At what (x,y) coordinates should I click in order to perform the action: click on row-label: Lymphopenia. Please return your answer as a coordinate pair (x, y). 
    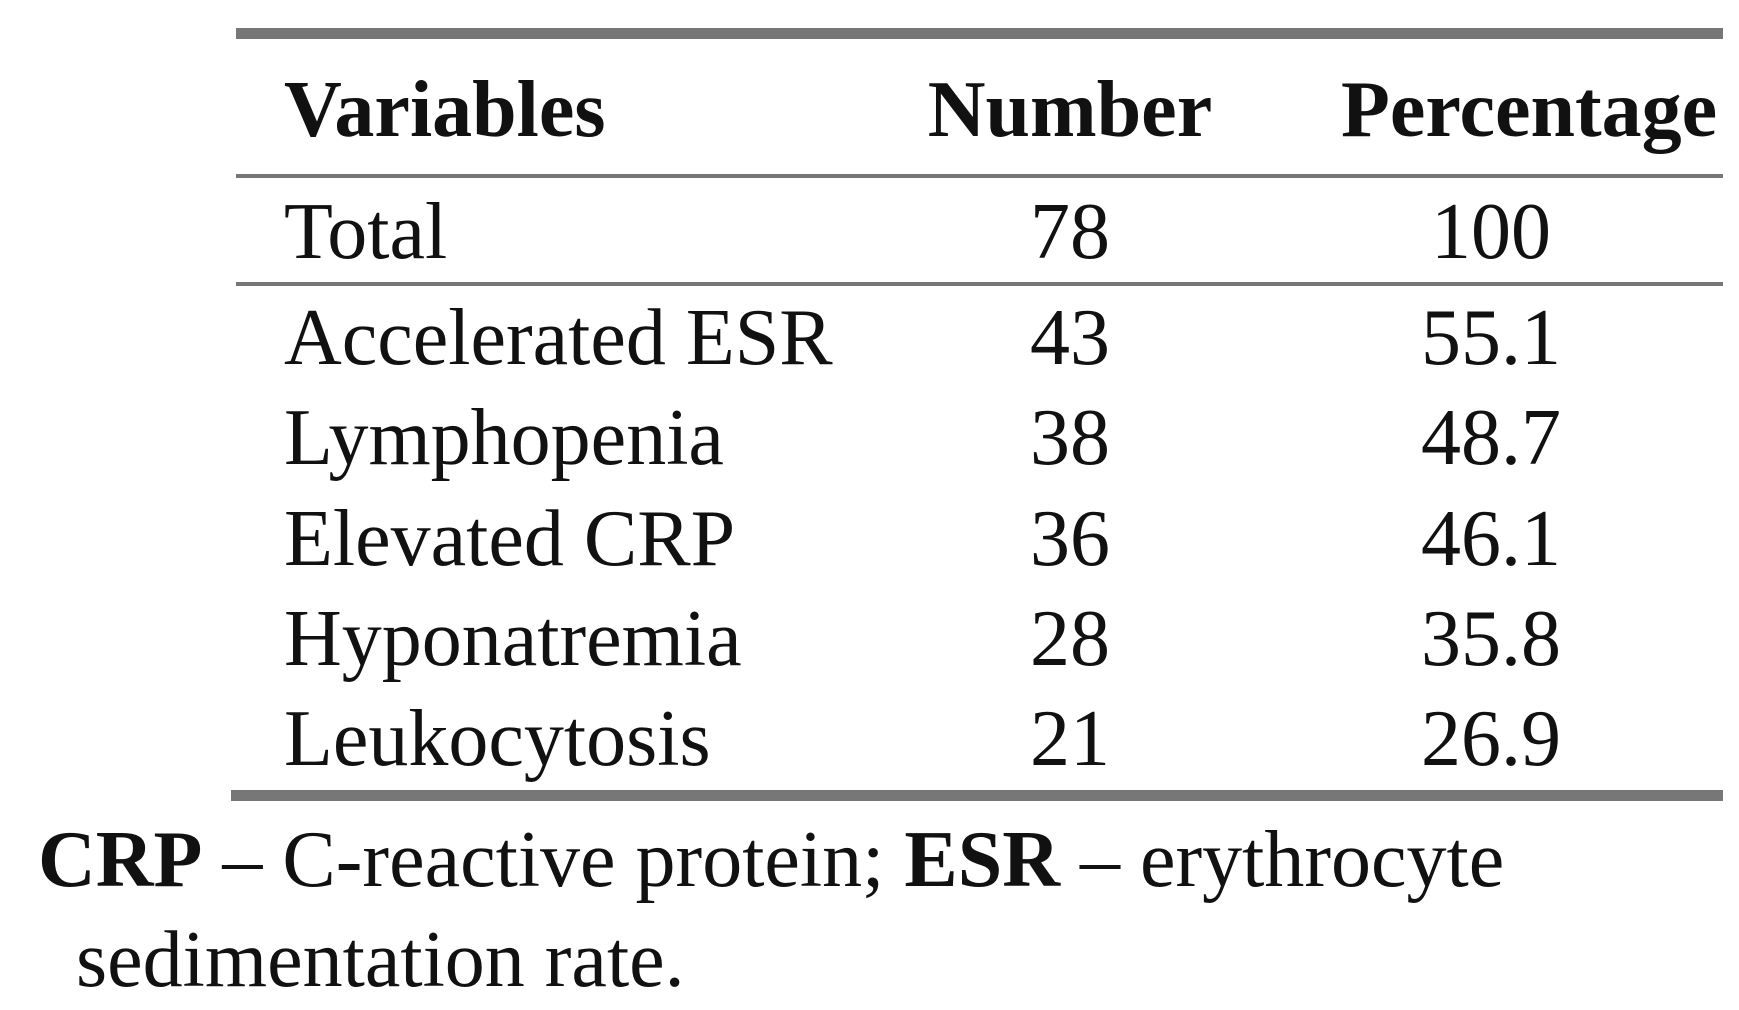
    Looking at the image, I should click on (504, 438).